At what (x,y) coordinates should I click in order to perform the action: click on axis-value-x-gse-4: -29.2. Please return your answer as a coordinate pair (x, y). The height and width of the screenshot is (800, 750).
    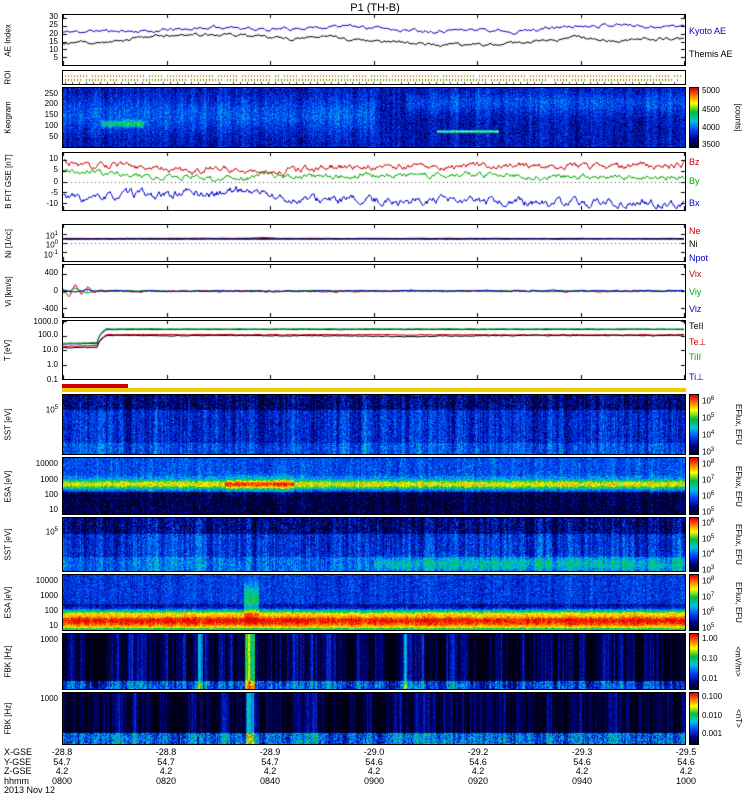
    Looking at the image, I should click on (478, 752).